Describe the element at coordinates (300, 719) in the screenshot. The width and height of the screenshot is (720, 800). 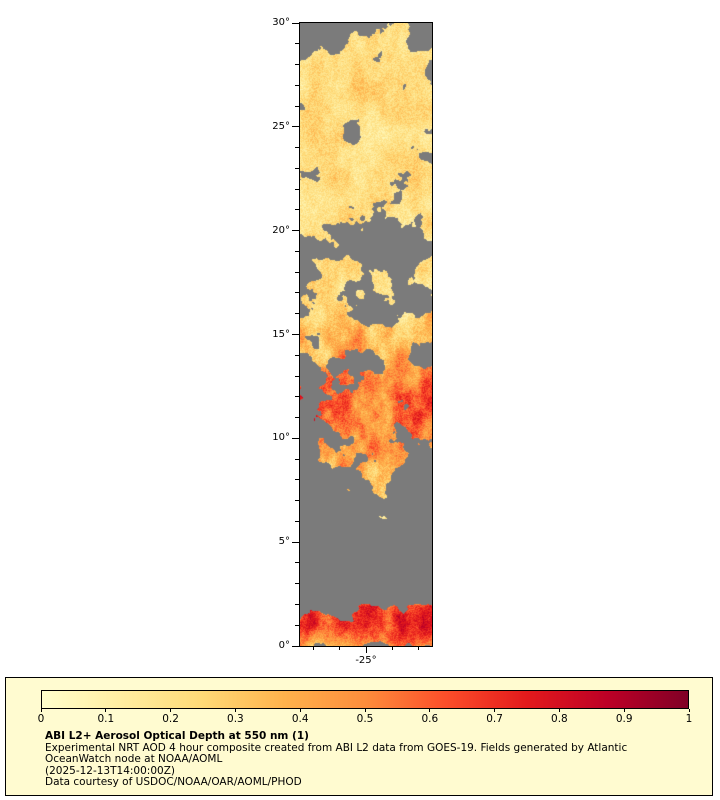
I see `colorbar-tick-label: 0.4` at that location.